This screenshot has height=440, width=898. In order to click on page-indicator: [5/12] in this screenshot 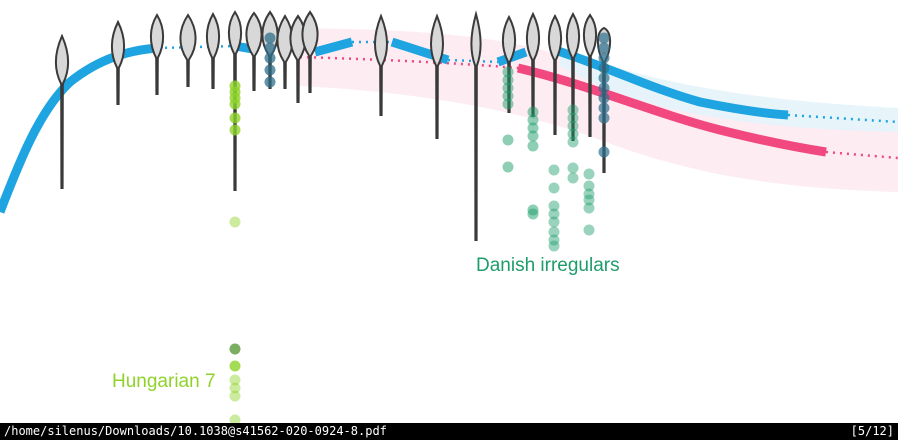, I will do `click(872, 431)`.